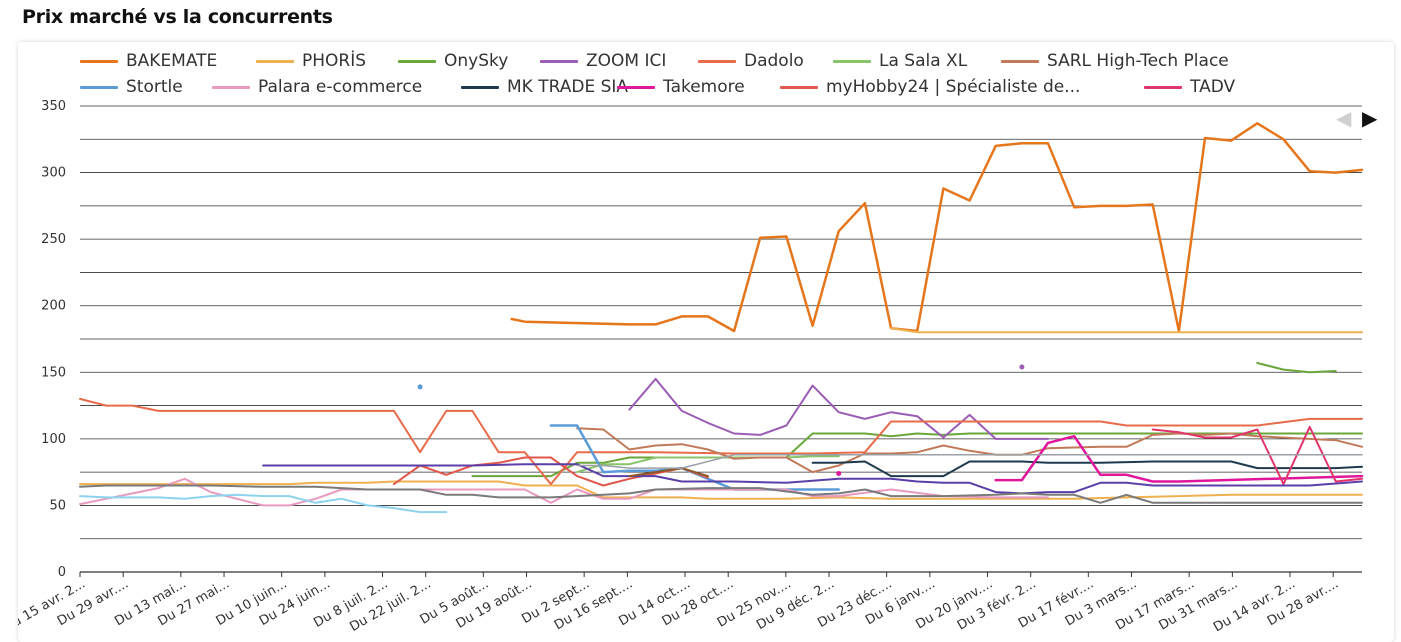 This screenshot has width=1401, height=642. What do you see at coordinates (774, 61) in the screenshot?
I see `legend-label: Dadolo` at bounding box center [774, 61].